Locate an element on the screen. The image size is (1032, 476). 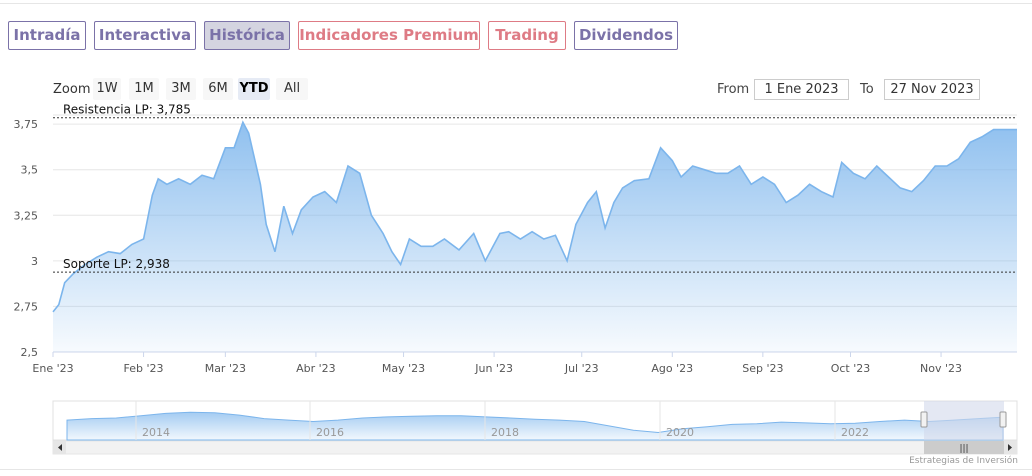
zoom-3m-button: 3M is located at coordinates (181, 89).